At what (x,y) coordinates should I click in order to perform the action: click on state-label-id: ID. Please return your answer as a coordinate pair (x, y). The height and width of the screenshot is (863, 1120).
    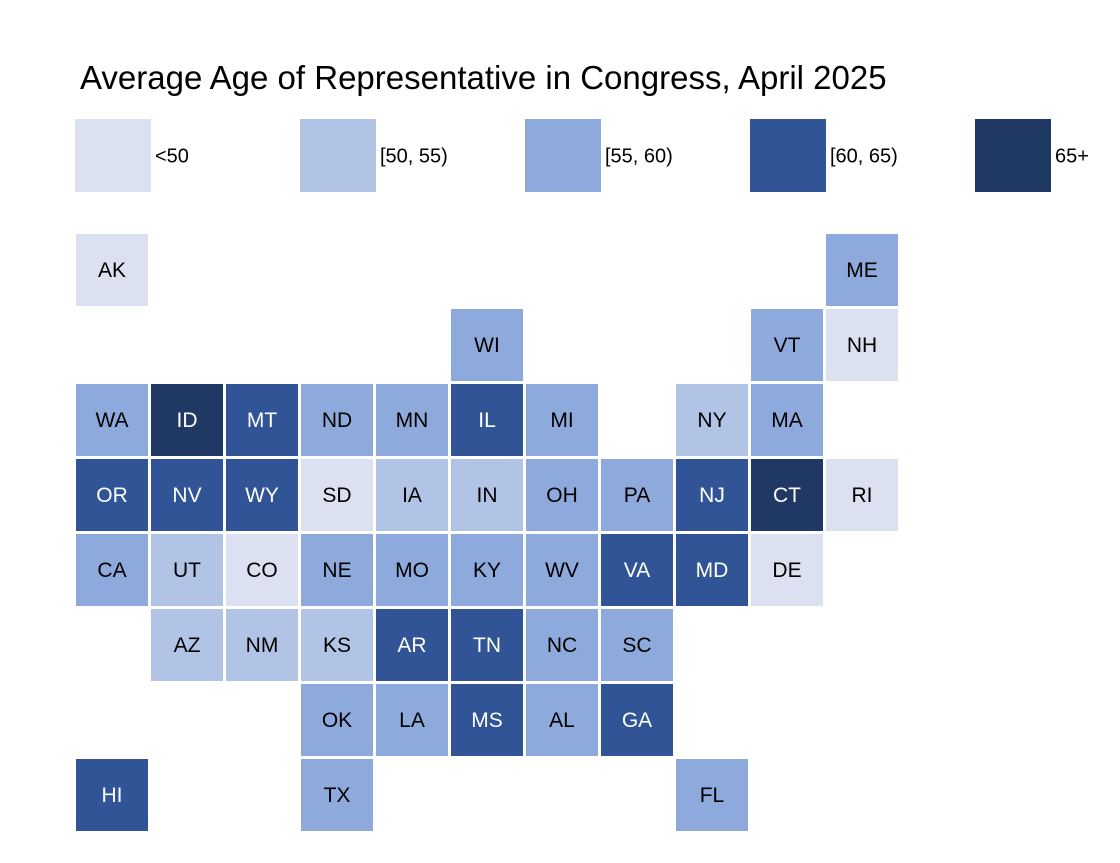
    Looking at the image, I should click on (187, 420).